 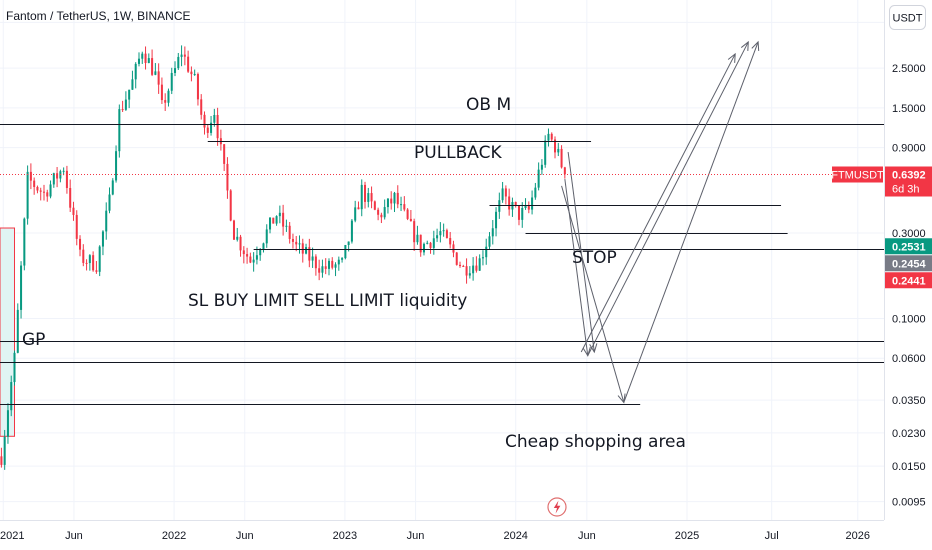 I want to click on y-tick-label: 0.1000, so click(x=909, y=320).